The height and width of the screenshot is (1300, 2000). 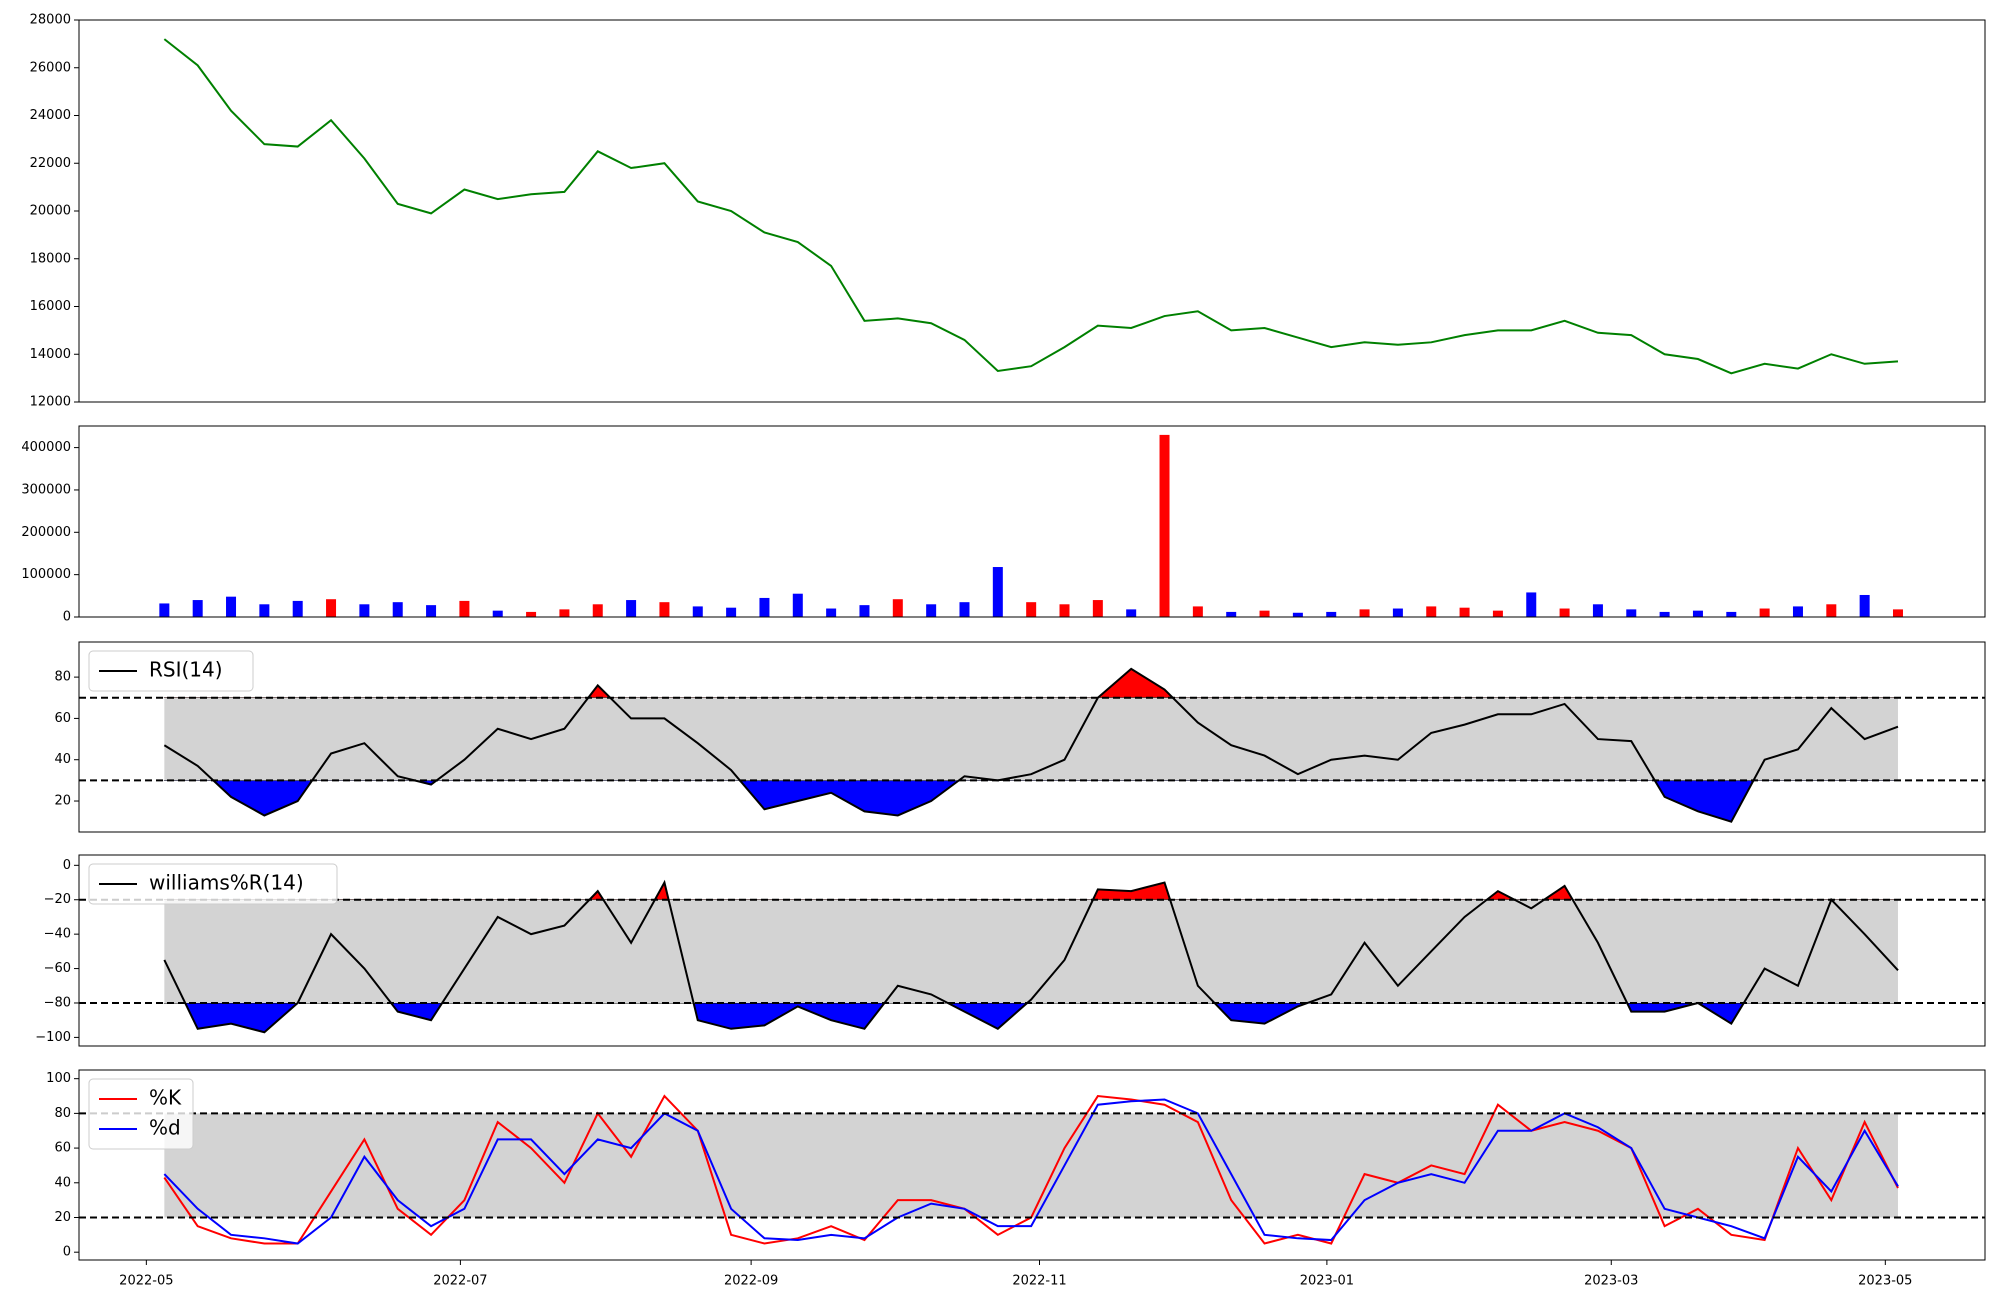 I want to click on x-tick-label: 2022-07, so click(x=460, y=1281).